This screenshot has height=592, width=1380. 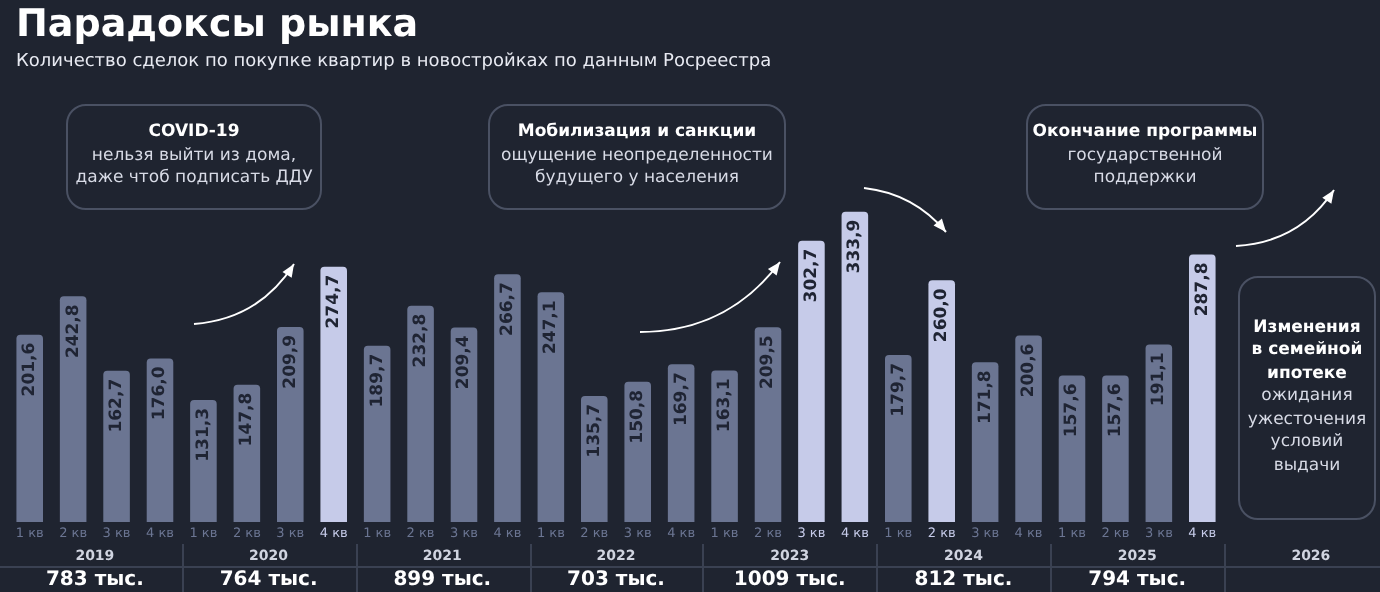 I want to click on text: Изменения в семейной ипотеке ожидания ужесточения условий выдачи, so click(x=1307, y=398).